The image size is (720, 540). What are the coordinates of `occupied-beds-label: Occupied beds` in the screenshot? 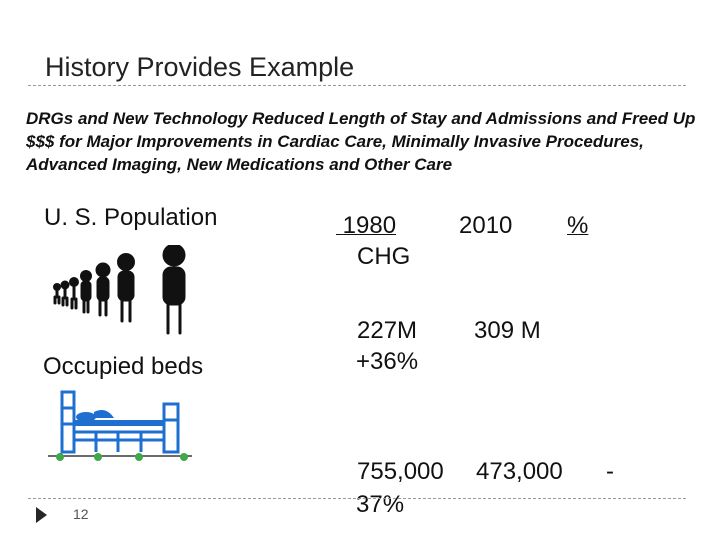 It's located at (123, 366).